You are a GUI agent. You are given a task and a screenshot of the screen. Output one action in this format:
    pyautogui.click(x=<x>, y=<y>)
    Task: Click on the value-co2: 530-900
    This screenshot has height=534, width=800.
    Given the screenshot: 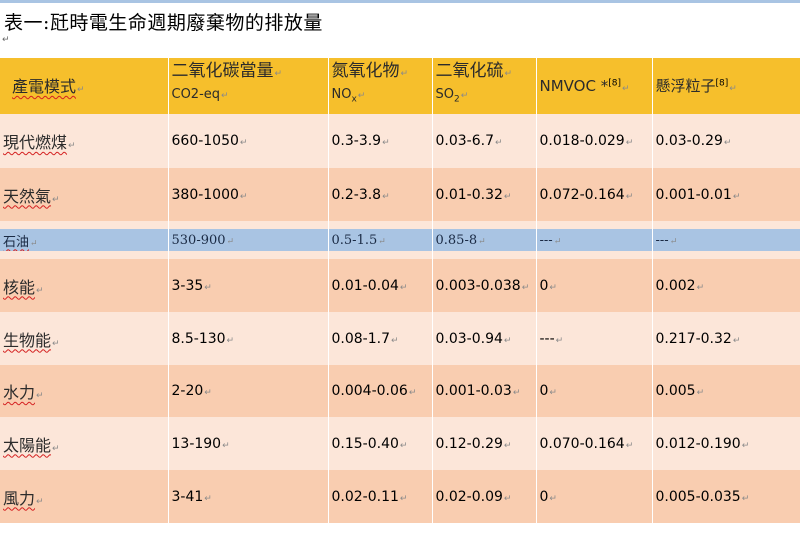 What is the action you would take?
    pyautogui.click(x=198, y=240)
    